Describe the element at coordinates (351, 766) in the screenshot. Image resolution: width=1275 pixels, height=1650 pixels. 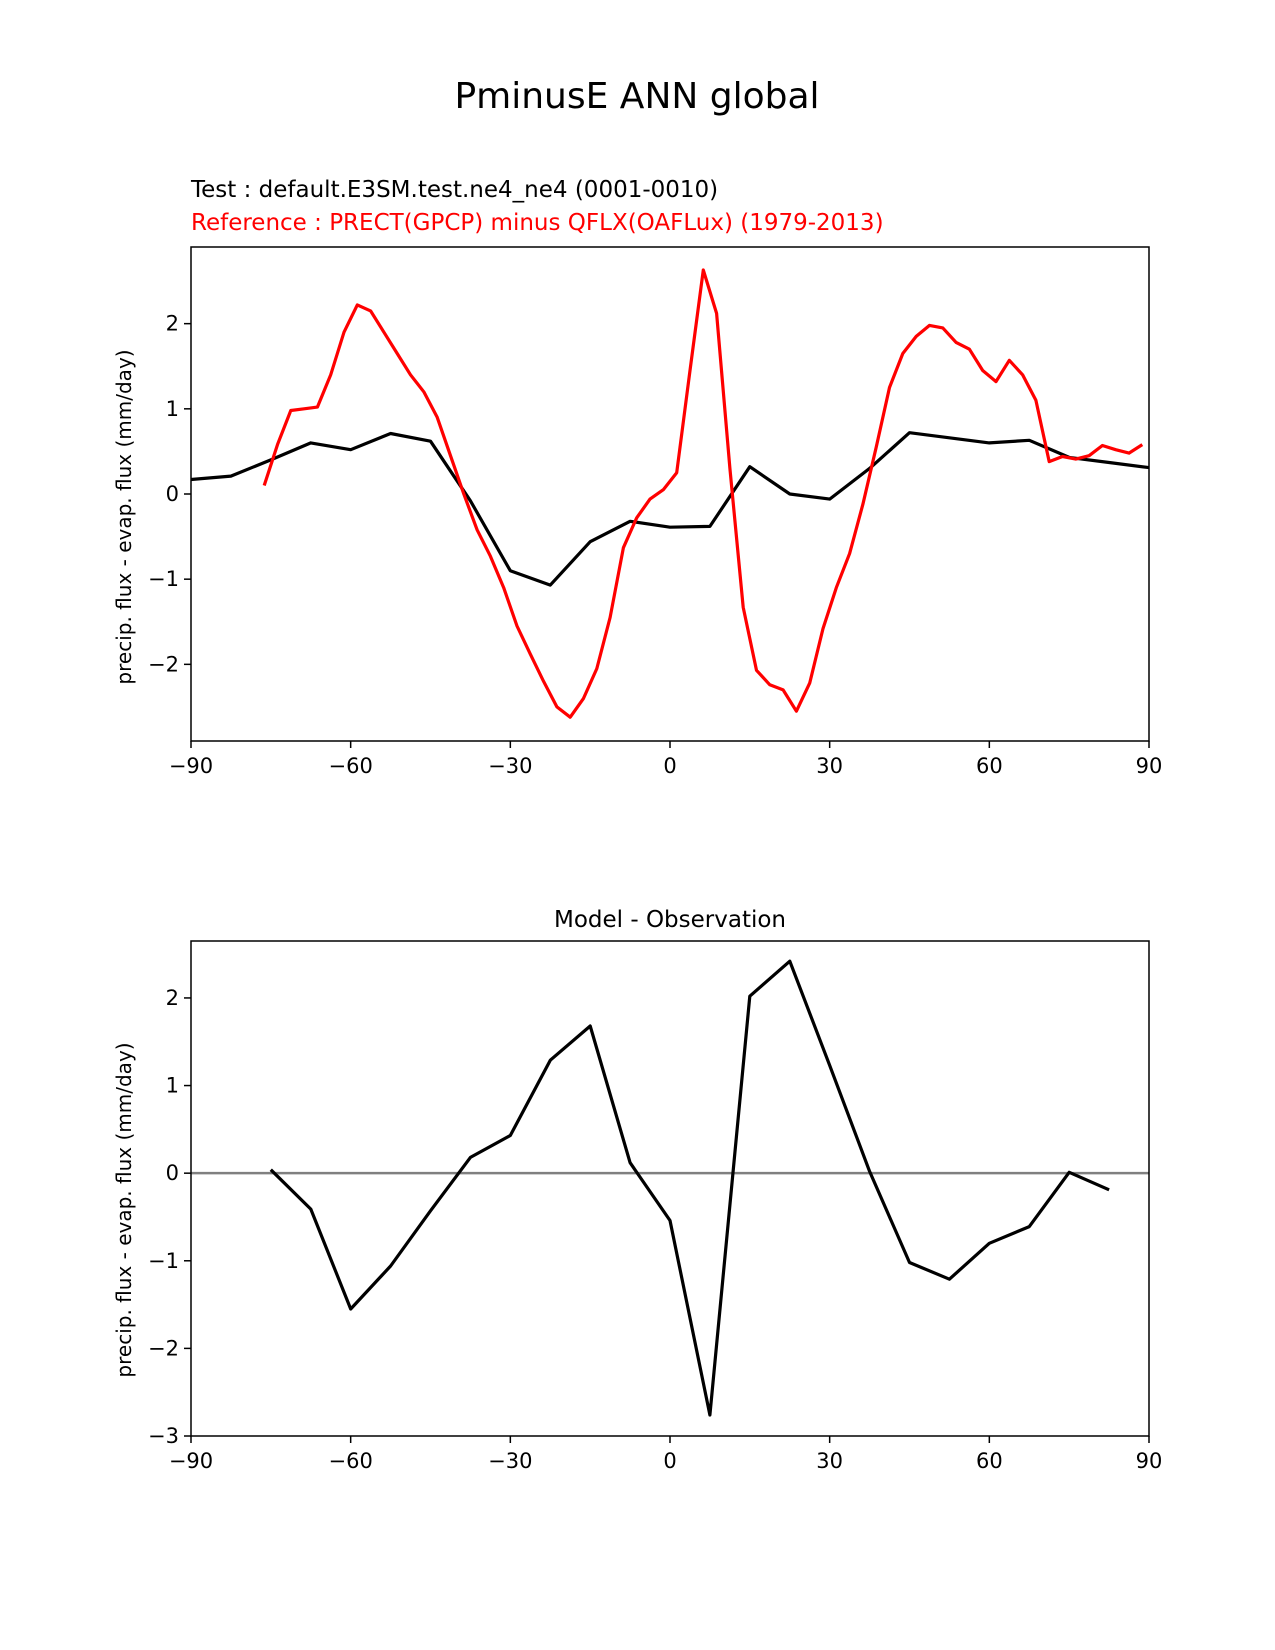
I see `top-x-tick-label: −60` at that location.